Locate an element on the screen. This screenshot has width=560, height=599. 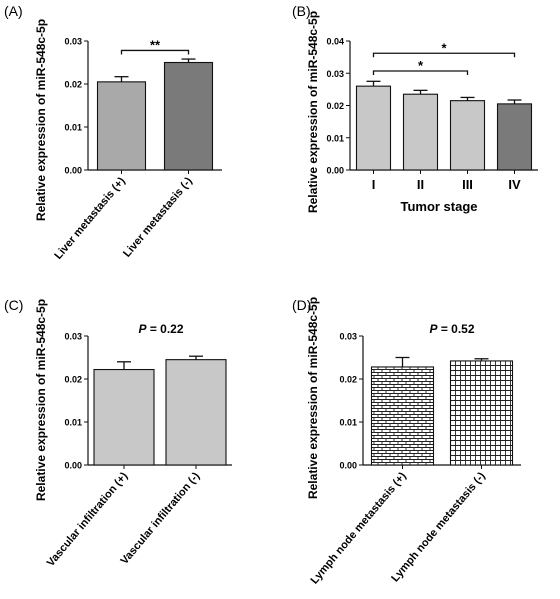
x-tick-label: III is located at coordinates (467, 184).